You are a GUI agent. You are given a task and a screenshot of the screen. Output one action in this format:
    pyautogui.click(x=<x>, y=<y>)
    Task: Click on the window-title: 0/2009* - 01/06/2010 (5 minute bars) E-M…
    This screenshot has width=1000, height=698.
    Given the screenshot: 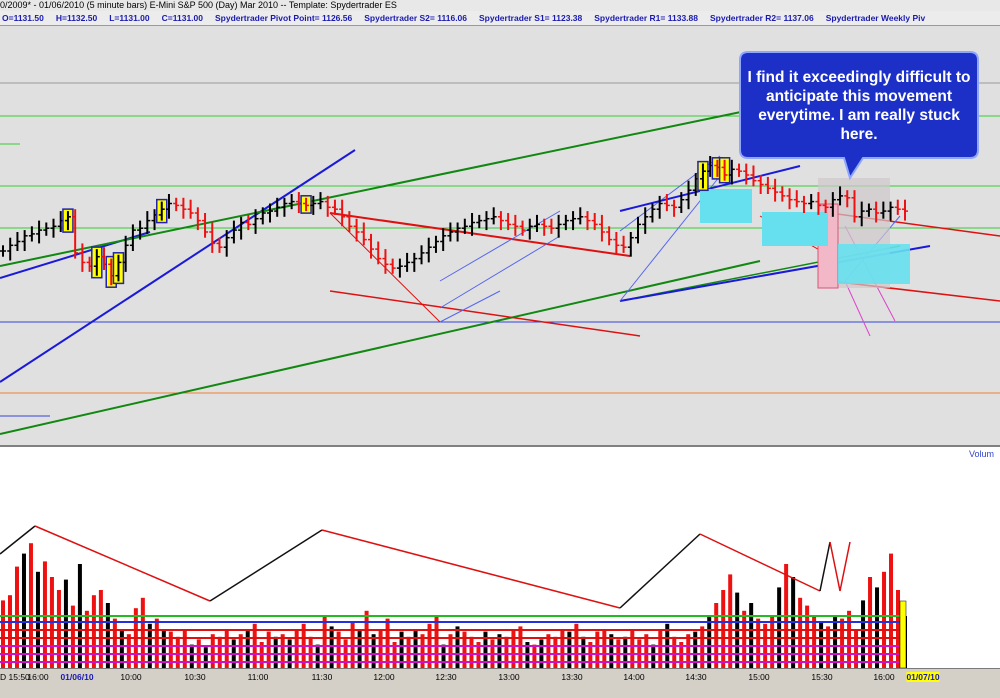 What is the action you would take?
    pyautogui.click(x=500, y=5)
    